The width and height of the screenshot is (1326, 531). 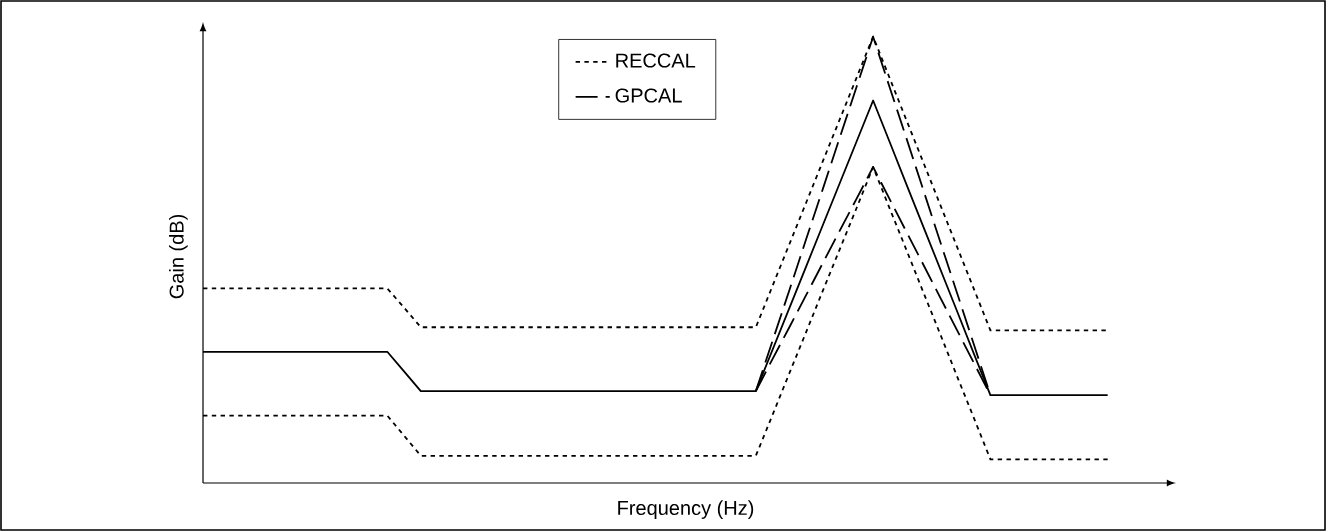 What do you see at coordinates (686, 509) in the screenshot?
I see `x-axis-title: Frequency (Hz)` at bounding box center [686, 509].